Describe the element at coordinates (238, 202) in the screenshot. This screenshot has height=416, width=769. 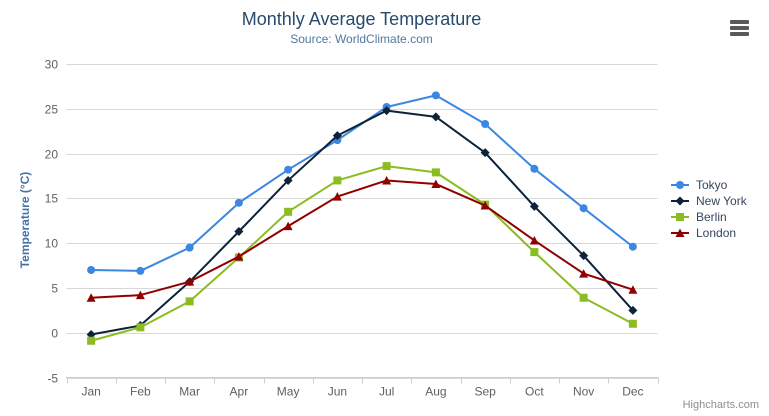
I see `data-point-tokyo-apr` at that location.